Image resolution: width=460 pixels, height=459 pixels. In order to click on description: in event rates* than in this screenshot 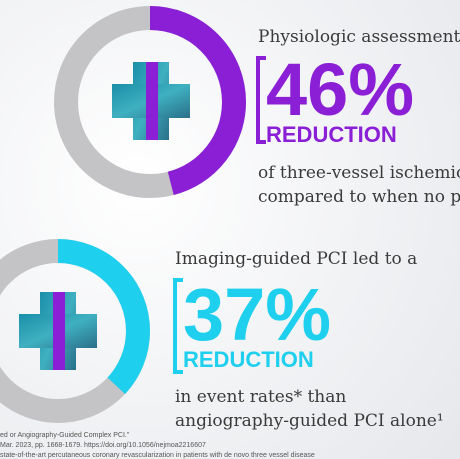, I will do `click(260, 397)`.